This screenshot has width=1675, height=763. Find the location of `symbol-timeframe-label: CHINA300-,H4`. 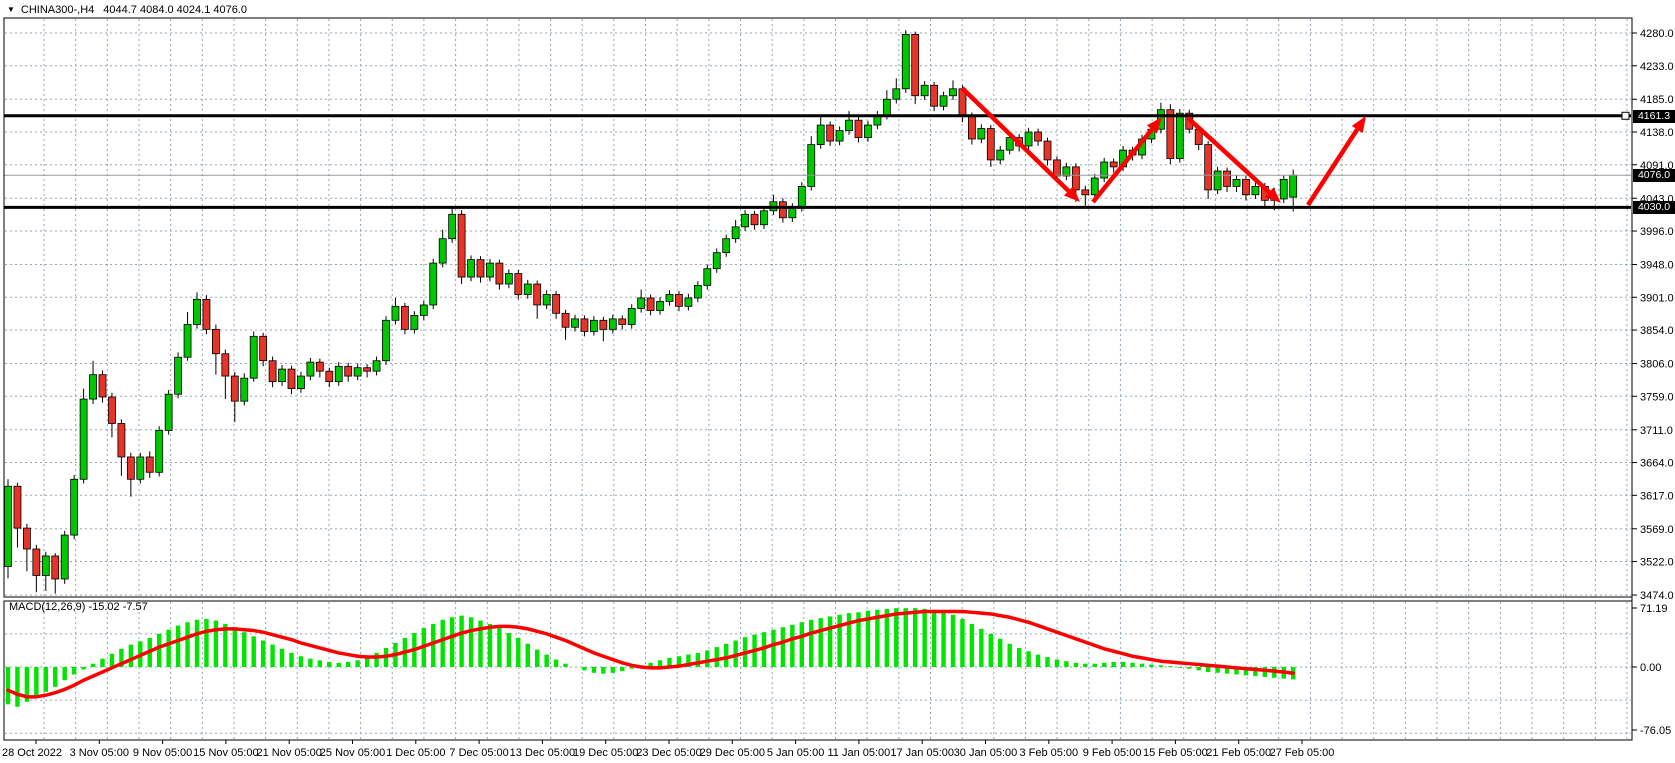

symbol-timeframe-label: CHINA300-,H4 is located at coordinates (57, 9).